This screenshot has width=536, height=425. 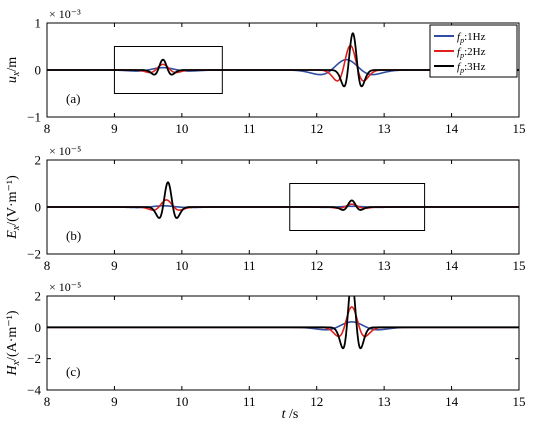 I want to click on y-label-unit: /(V·m⁻¹), so click(x=12, y=200).